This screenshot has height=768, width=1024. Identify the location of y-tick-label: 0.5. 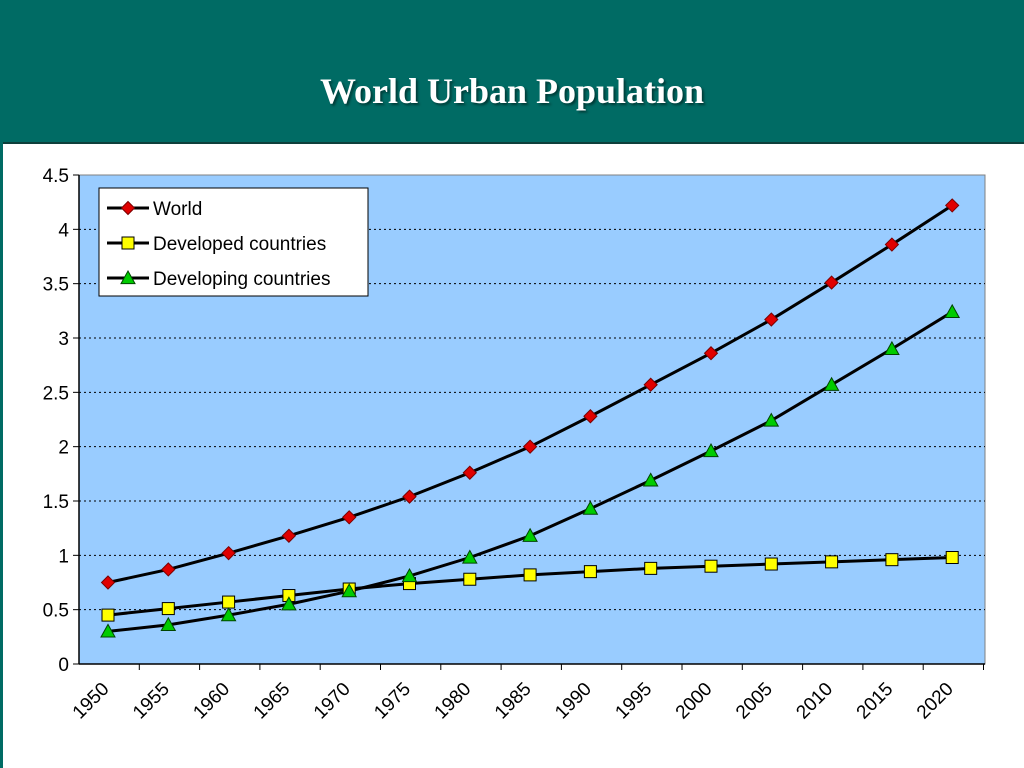
(56, 611).